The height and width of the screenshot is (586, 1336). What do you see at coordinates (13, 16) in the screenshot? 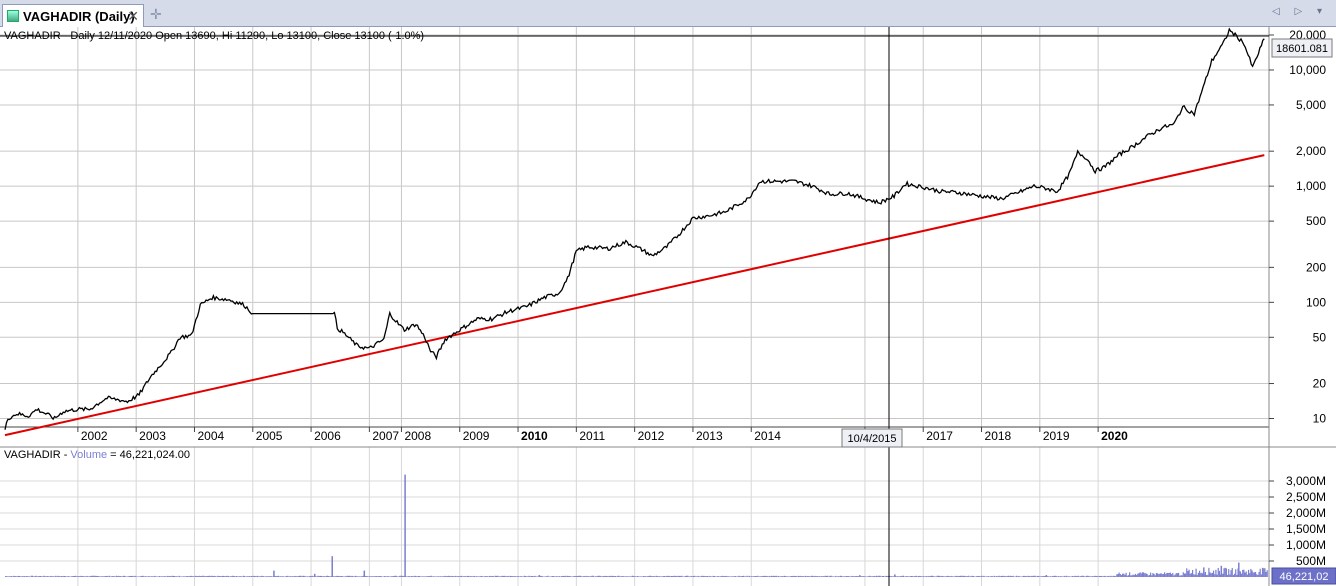
I see `chart-icon` at bounding box center [13, 16].